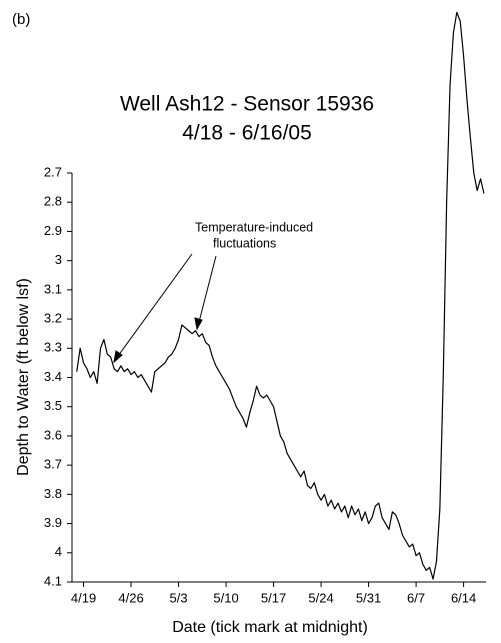  I want to click on y-tick-label: 2.8, so click(53, 201).